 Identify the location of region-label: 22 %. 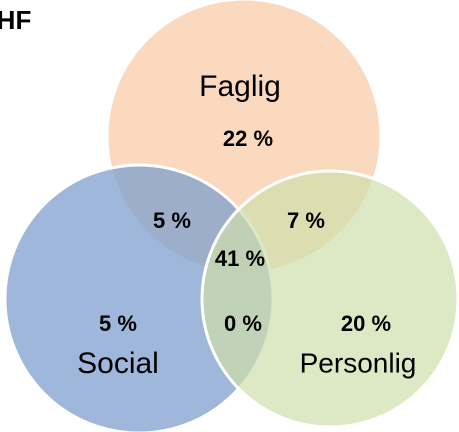
(248, 138).